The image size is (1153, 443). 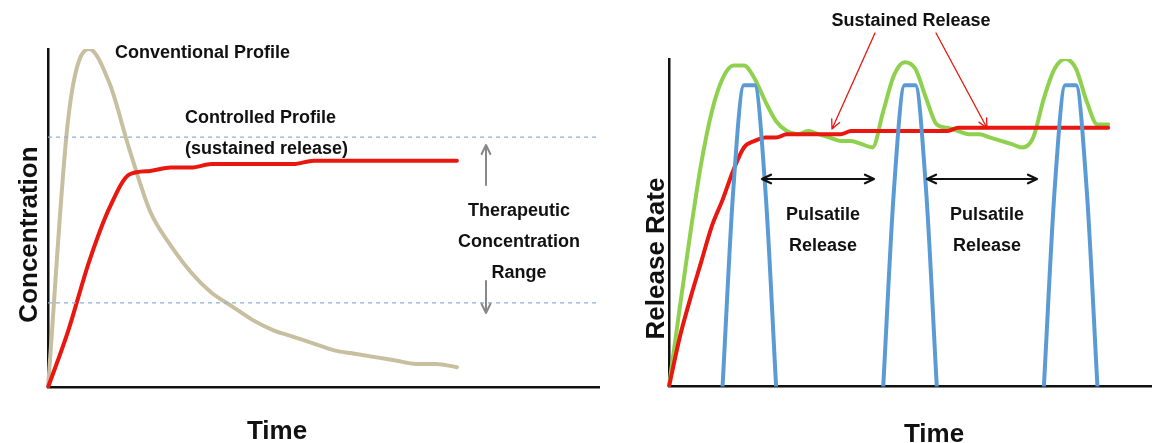 What do you see at coordinates (203, 52) in the screenshot?
I see `series-label: Conventional Profile` at bounding box center [203, 52].